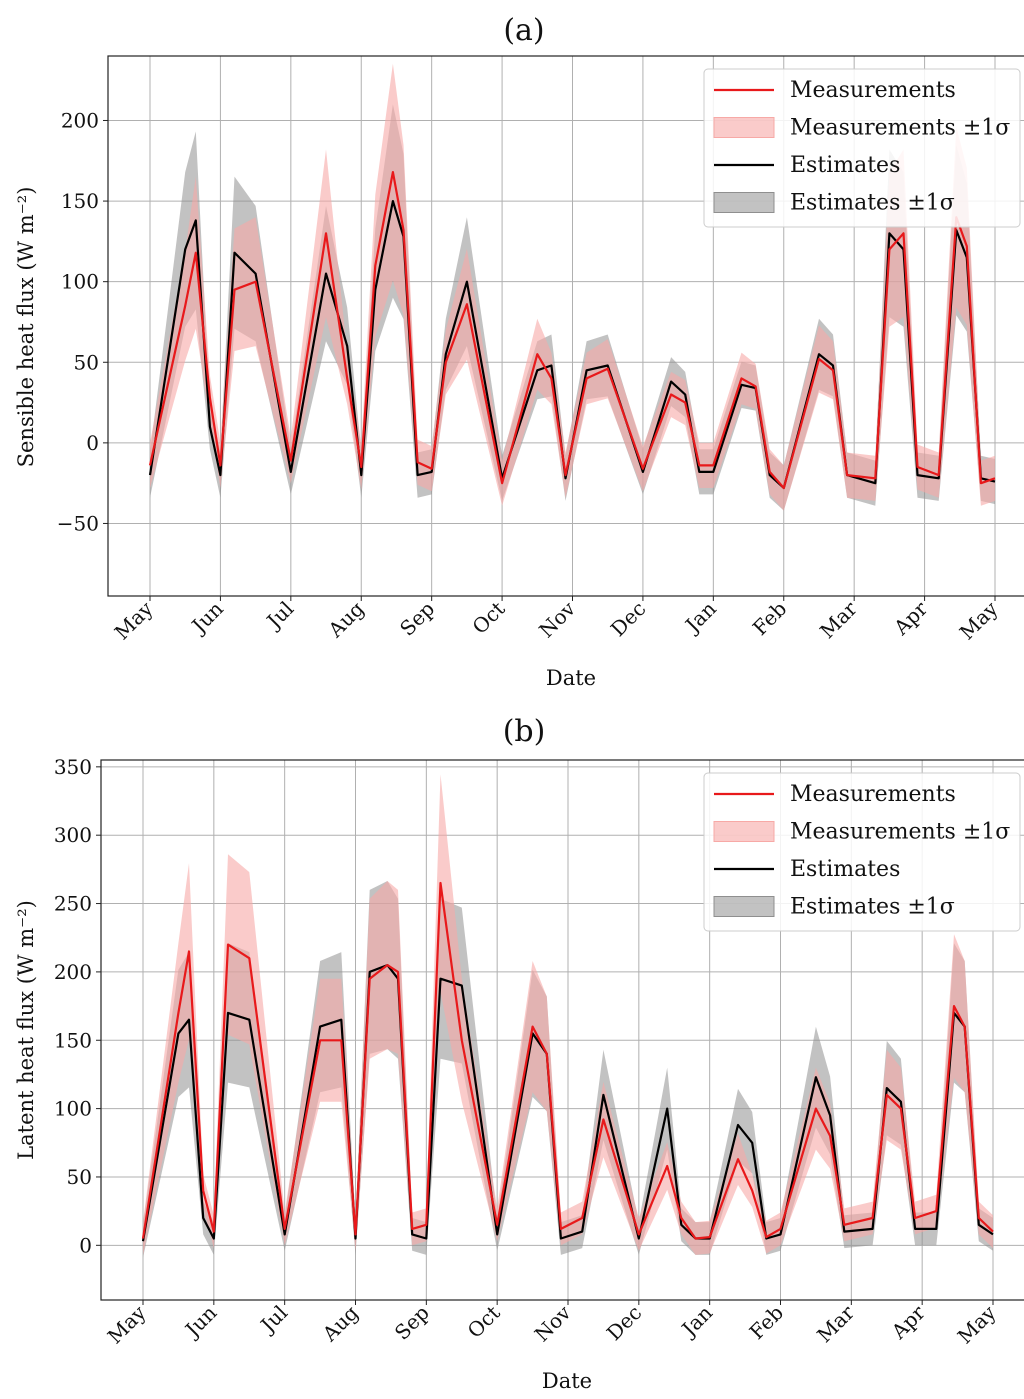 The width and height of the screenshot is (1024, 1399). I want to click on panel-a-xlabel: Date, so click(571, 678).